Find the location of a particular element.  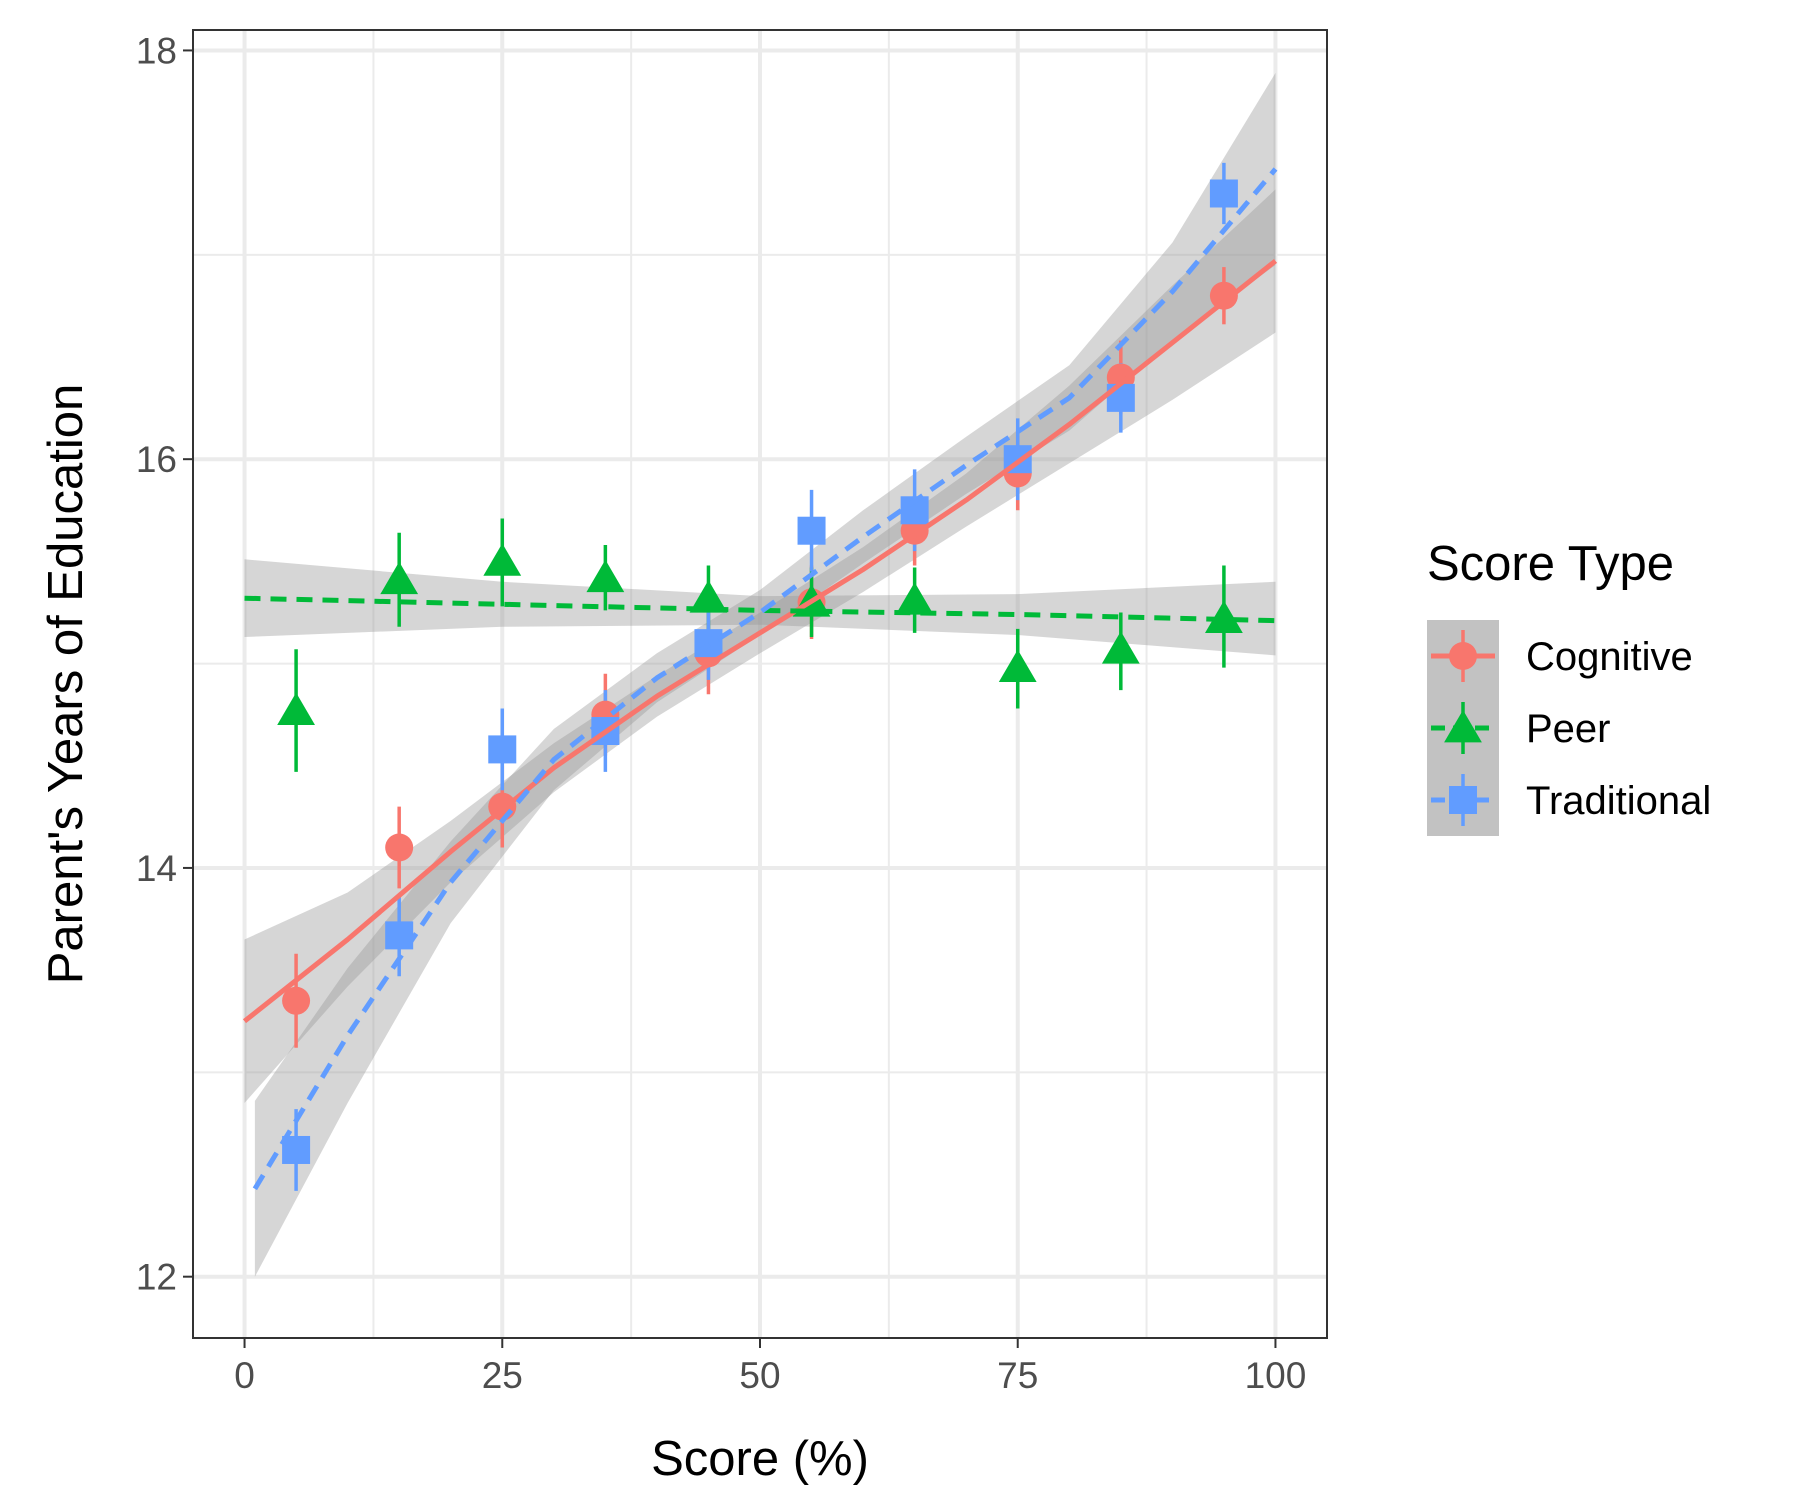

y-tick-label: 12 is located at coordinates (156, 1277).